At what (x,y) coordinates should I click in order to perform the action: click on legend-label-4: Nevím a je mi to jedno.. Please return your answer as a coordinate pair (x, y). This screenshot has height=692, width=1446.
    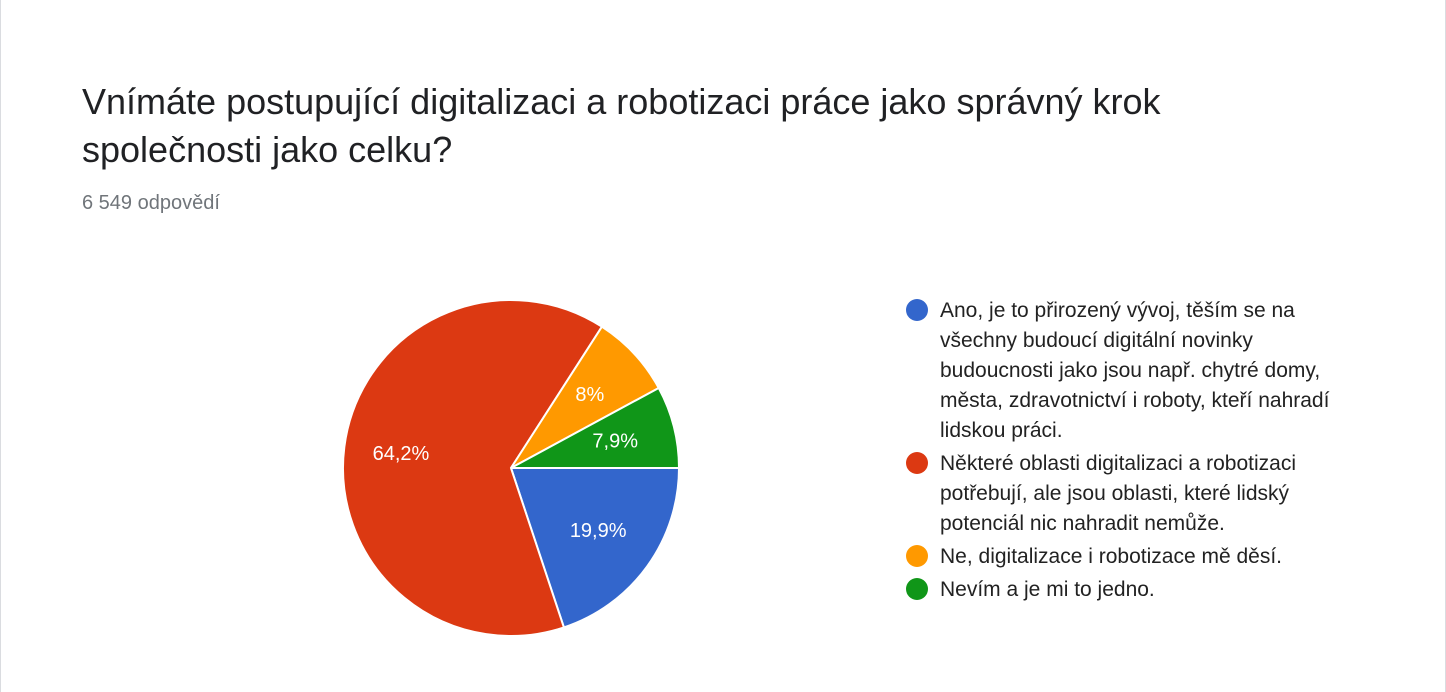
    Looking at the image, I should click on (1047, 589).